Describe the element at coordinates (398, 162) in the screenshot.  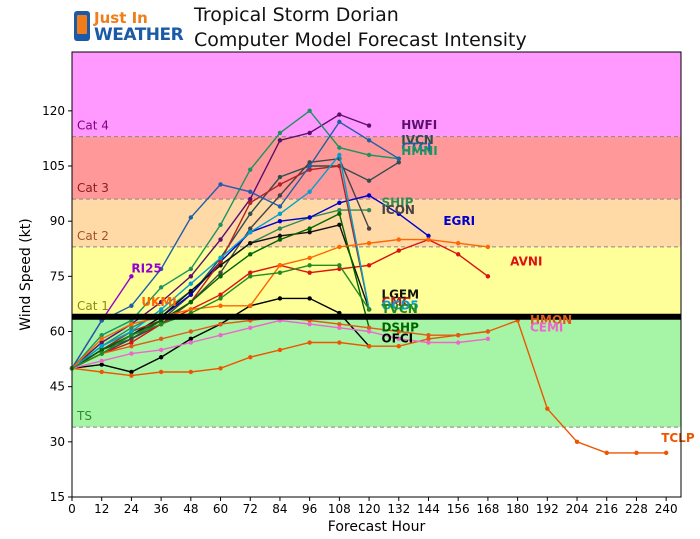
I see `data-point-ivcn` at that location.